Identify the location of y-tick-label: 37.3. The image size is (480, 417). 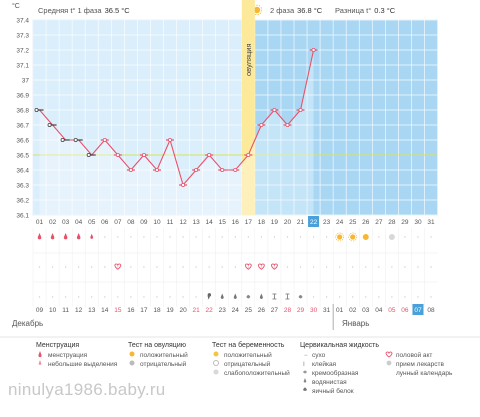
(22, 36).